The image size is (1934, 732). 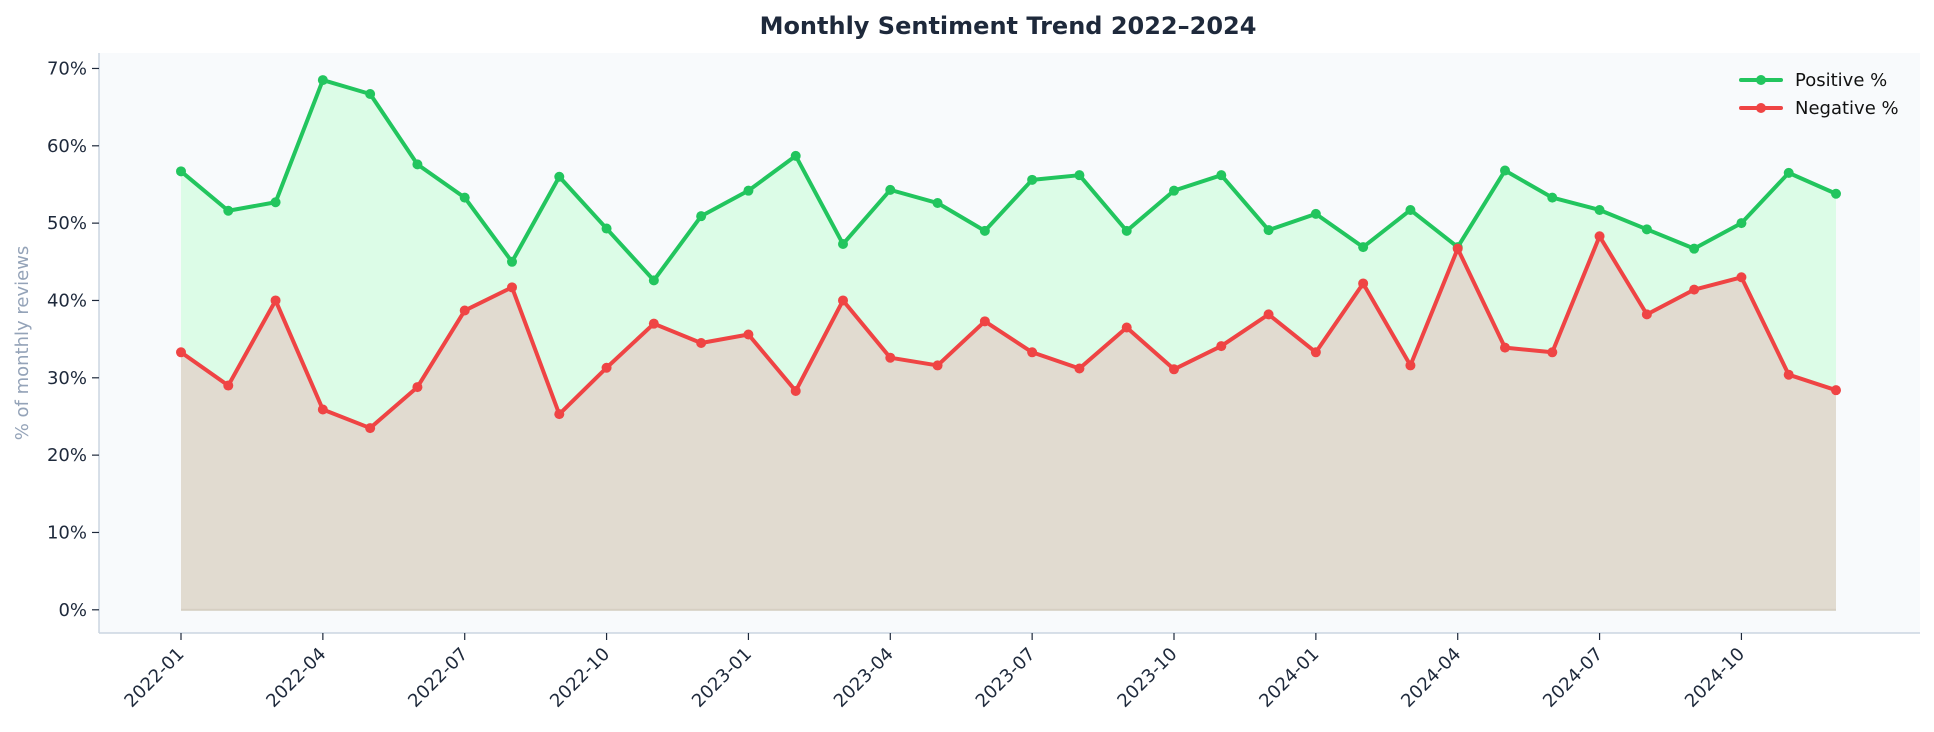 I want to click on x-tick-label: 2022-10, so click(x=580, y=678).